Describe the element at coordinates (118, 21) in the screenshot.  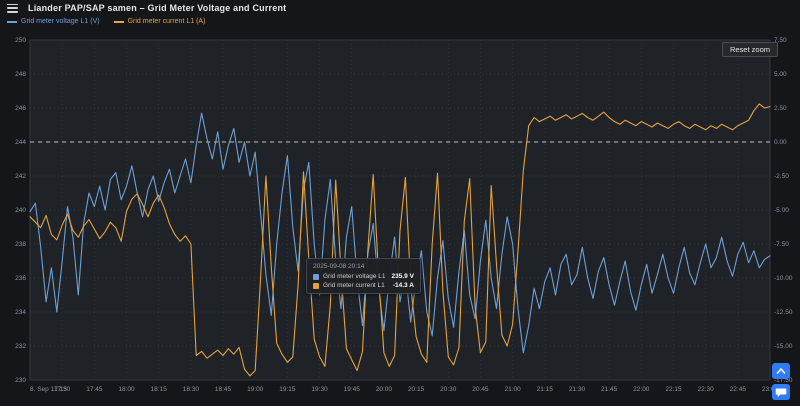
I see `current-series-swatch-icon` at that location.